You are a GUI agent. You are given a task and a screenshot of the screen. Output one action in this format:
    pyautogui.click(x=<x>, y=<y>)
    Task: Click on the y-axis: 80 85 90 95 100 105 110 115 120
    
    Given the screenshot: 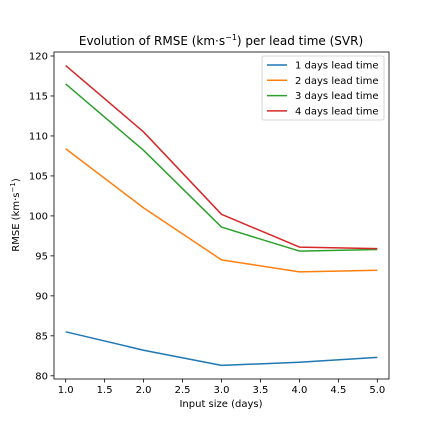 What is the action you would take?
    pyautogui.click(x=41, y=216)
    